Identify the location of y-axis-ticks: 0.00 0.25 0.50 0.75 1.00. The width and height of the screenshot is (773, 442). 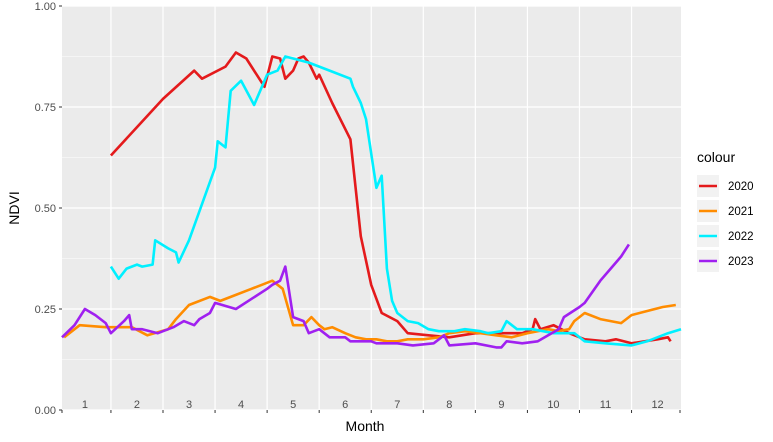
(48, 209).